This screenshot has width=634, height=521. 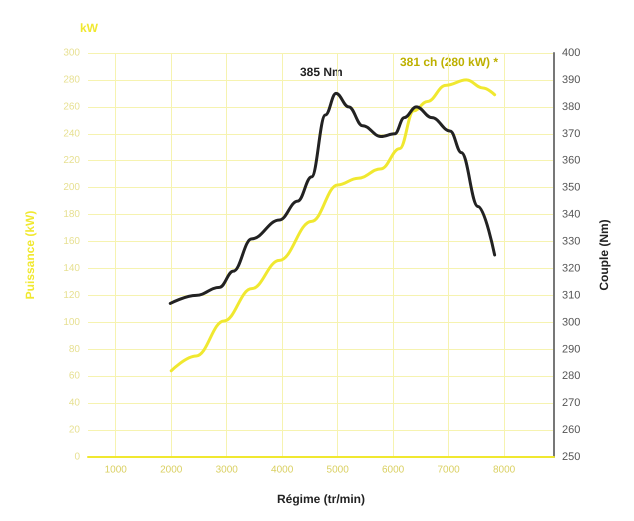 What do you see at coordinates (571, 160) in the screenshot?
I see `y2-tick-label: 360` at bounding box center [571, 160].